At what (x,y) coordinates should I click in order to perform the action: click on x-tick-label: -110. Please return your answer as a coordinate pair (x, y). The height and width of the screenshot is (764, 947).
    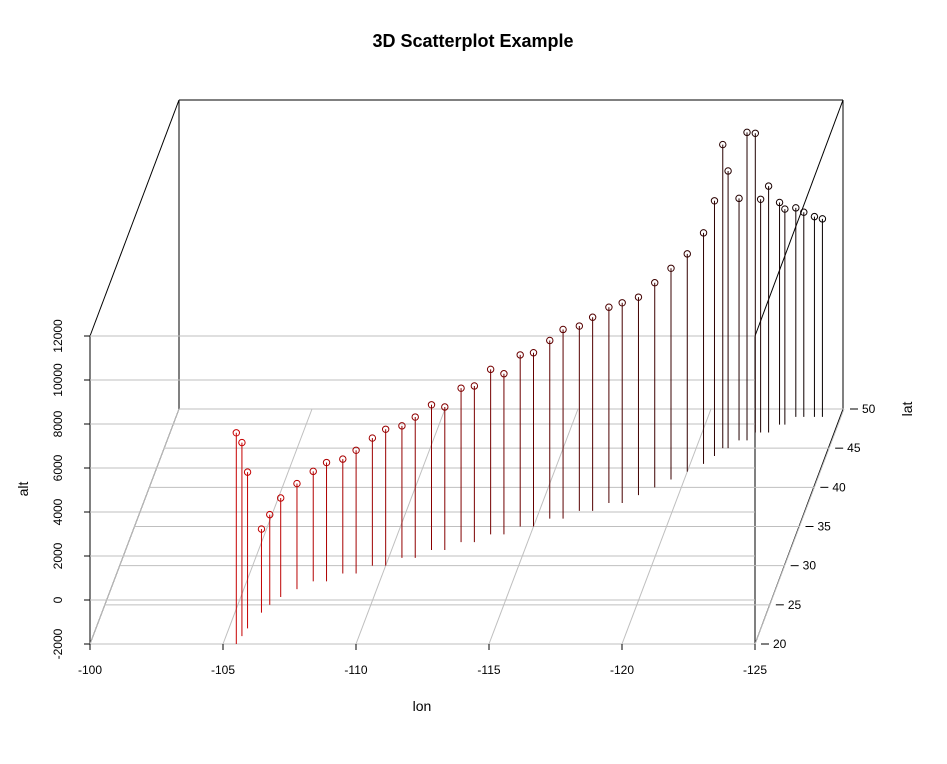
    Looking at the image, I should click on (355, 670).